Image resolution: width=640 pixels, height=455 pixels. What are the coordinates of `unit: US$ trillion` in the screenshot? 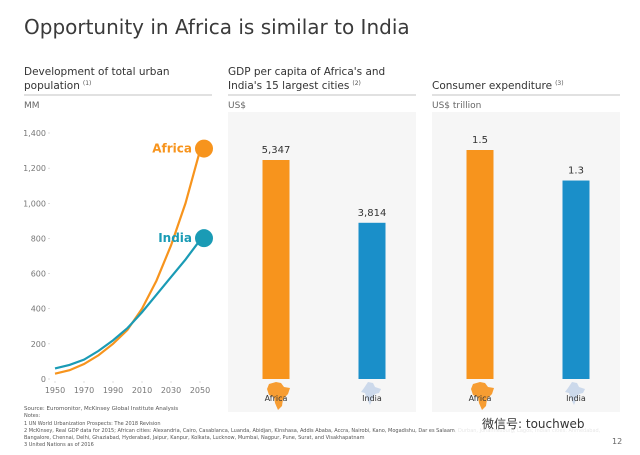 It's located at (456, 106).